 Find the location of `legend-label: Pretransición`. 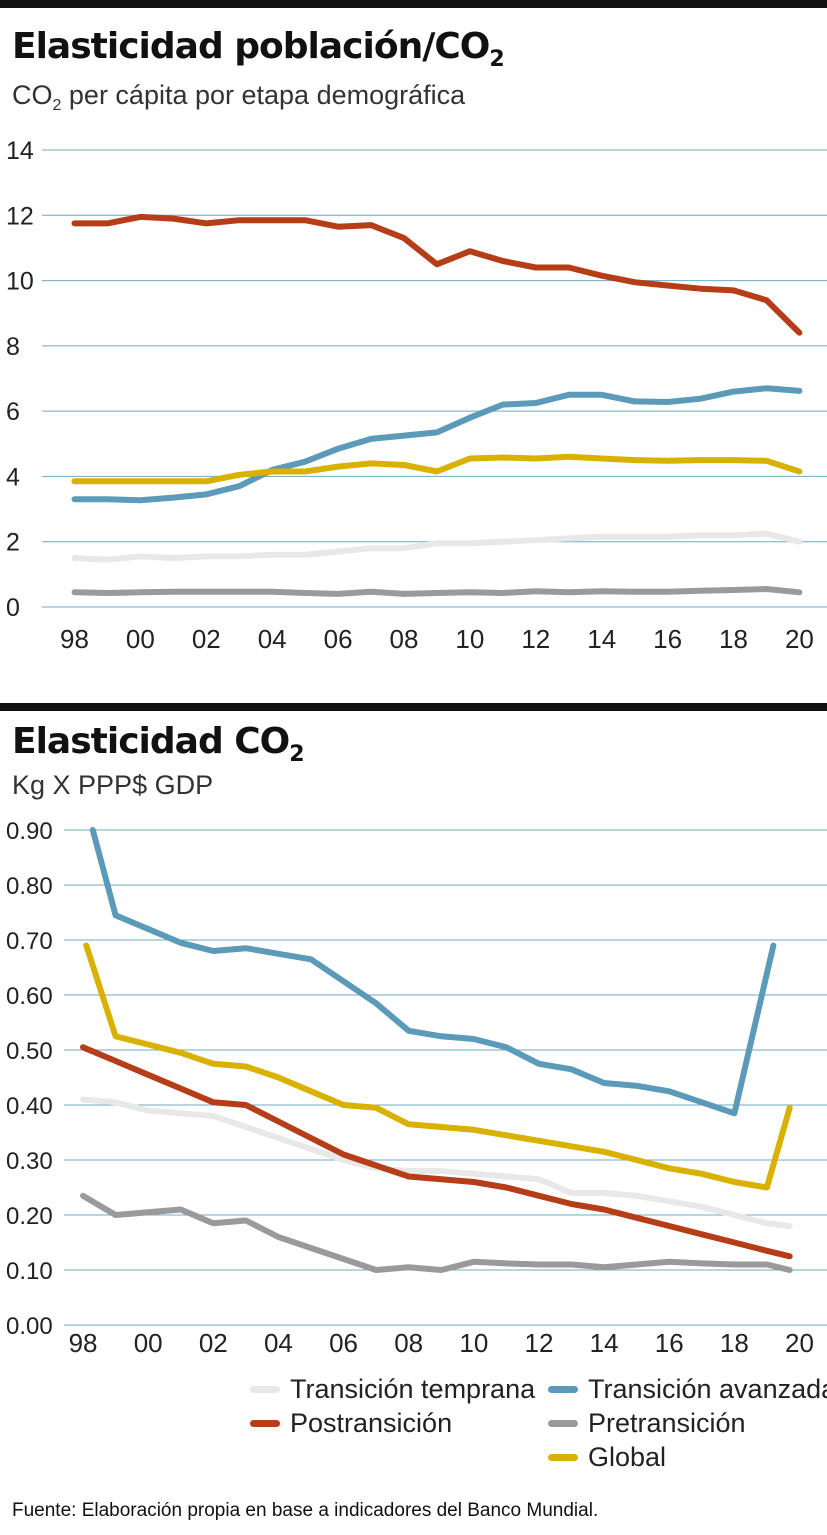

legend-label: Pretransición is located at coordinates (667, 1423).